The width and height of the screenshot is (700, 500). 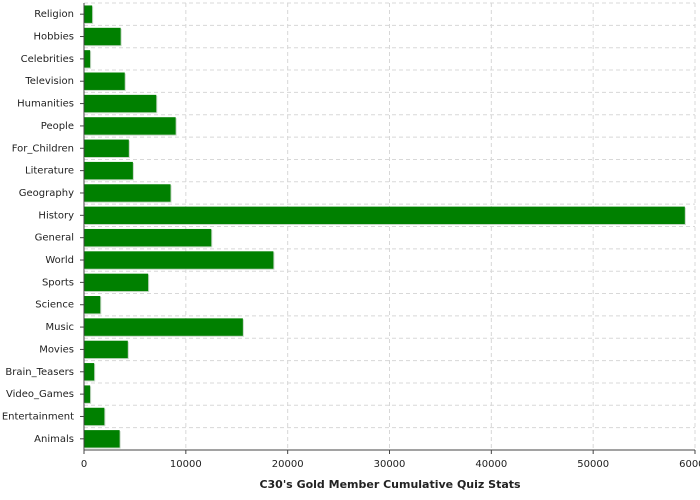 What do you see at coordinates (54, 238) in the screenshot?
I see `y-tick-label: General` at bounding box center [54, 238].